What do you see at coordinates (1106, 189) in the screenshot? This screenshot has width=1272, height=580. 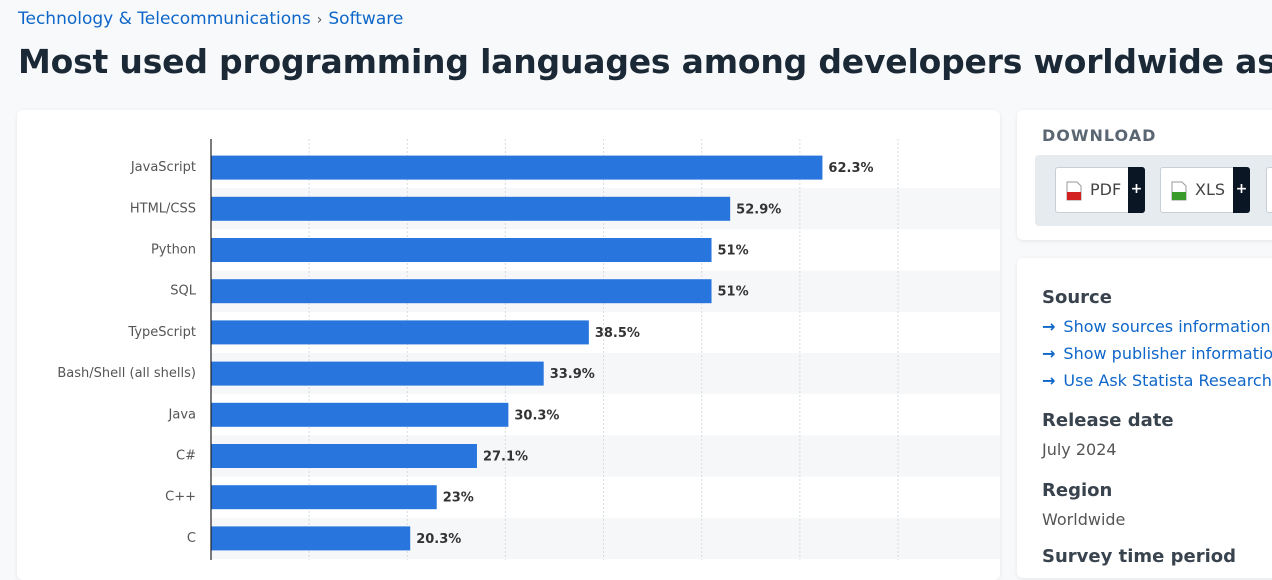 I see `button-label: PDF` at bounding box center [1106, 189].